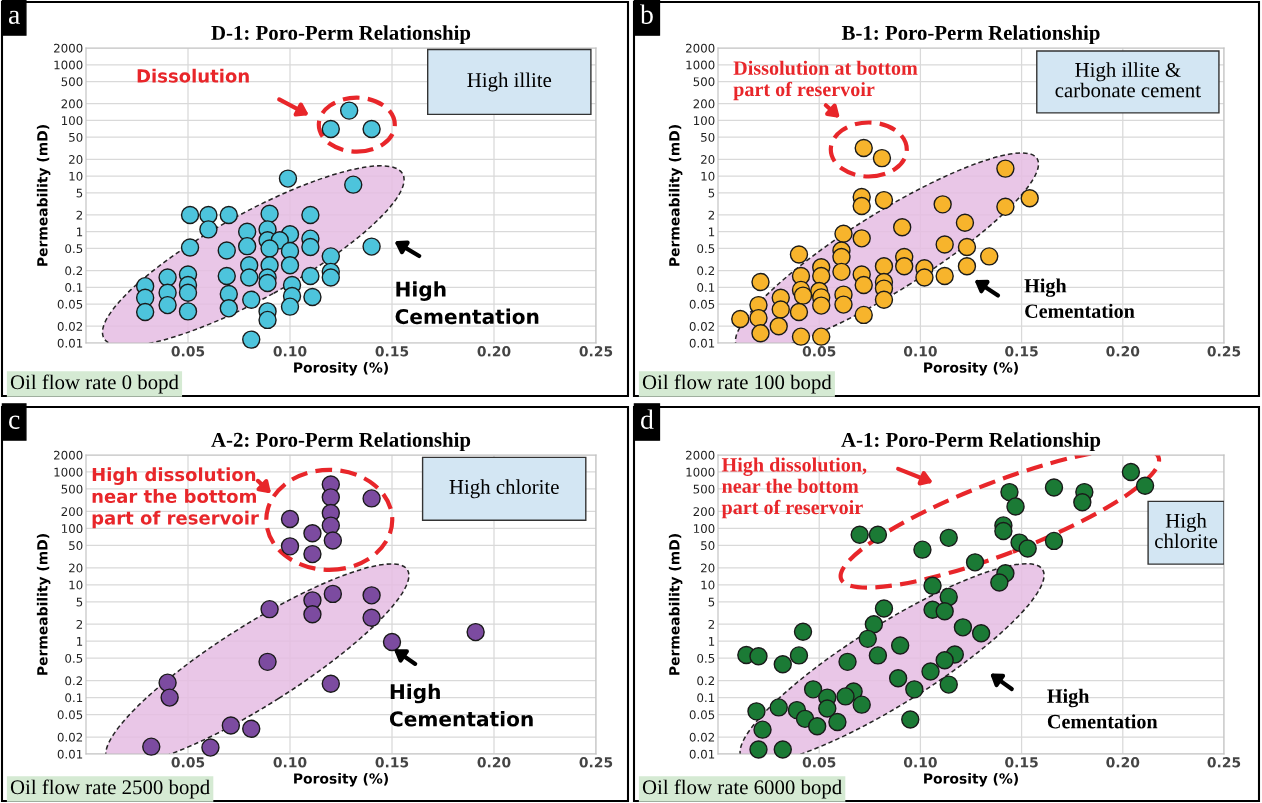 Image resolution: width=1262 pixels, height=803 pixels. I want to click on annotation: High Cementation, so click(467, 303).